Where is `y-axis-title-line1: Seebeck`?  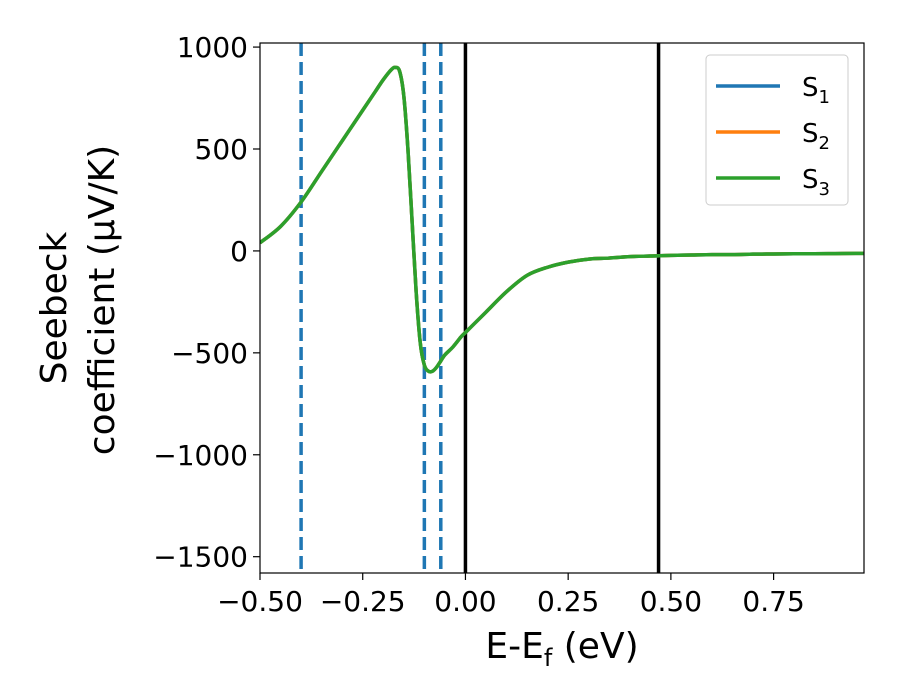 y-axis-title-line1: Seebeck is located at coordinates (54, 307).